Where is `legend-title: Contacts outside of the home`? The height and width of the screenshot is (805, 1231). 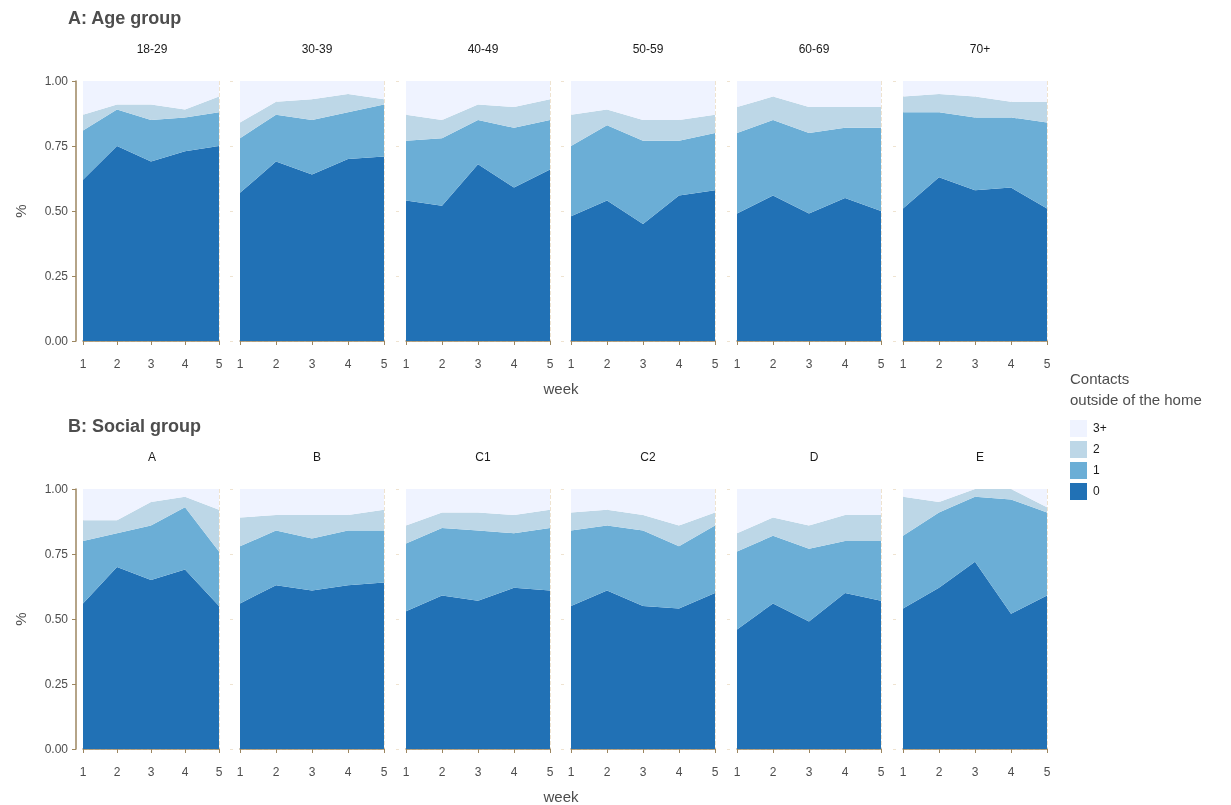
legend-title: Contacts outside of the home is located at coordinates (1136, 389).